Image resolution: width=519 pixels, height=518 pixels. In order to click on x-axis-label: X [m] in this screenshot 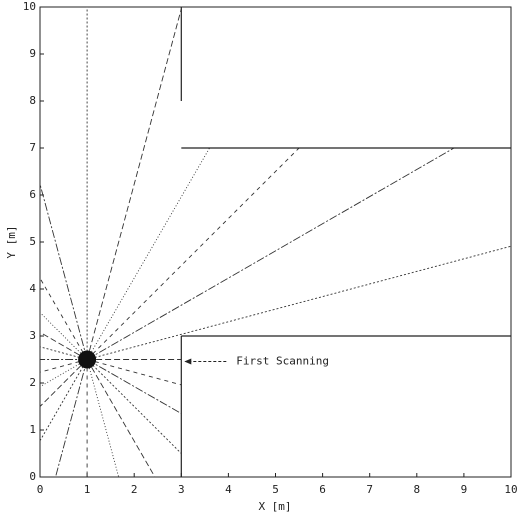, I will do `click(274, 506)`.